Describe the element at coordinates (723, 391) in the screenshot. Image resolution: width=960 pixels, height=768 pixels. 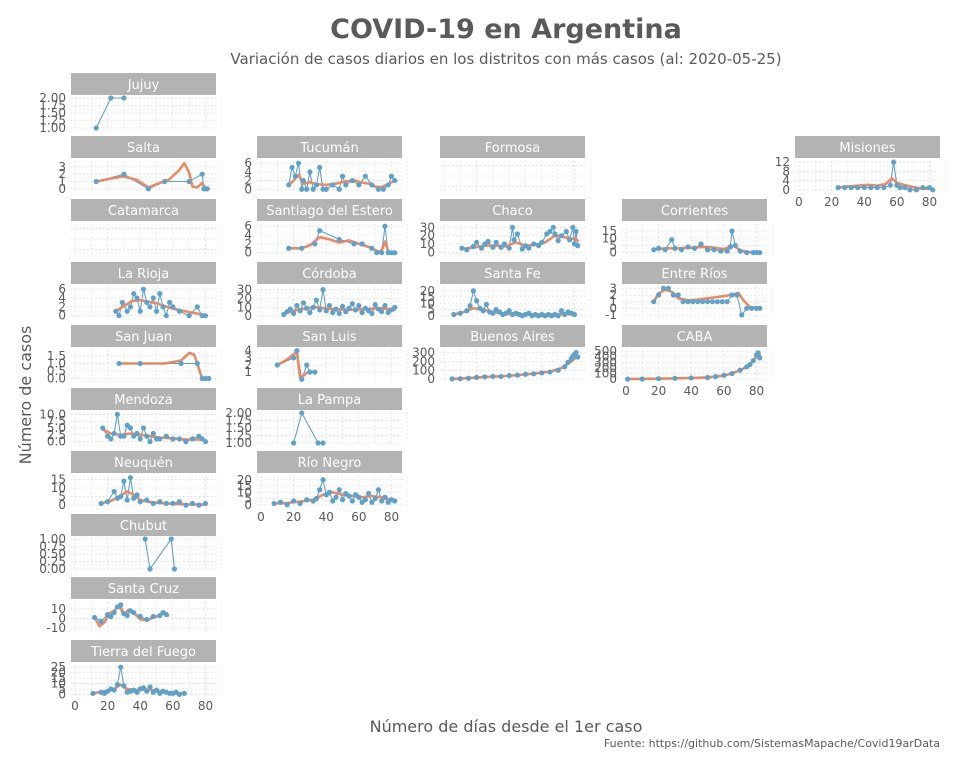
I see `x-tick-label: 60` at that location.